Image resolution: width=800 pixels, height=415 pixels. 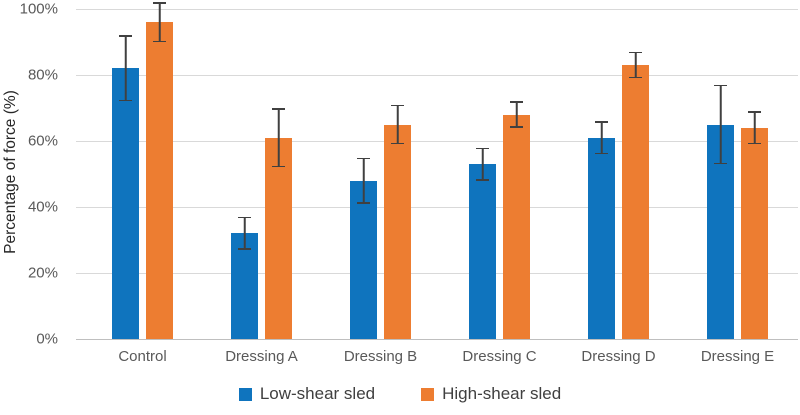 I want to click on legend-item-high-shear-sled: High-shear sled, so click(x=491, y=394).